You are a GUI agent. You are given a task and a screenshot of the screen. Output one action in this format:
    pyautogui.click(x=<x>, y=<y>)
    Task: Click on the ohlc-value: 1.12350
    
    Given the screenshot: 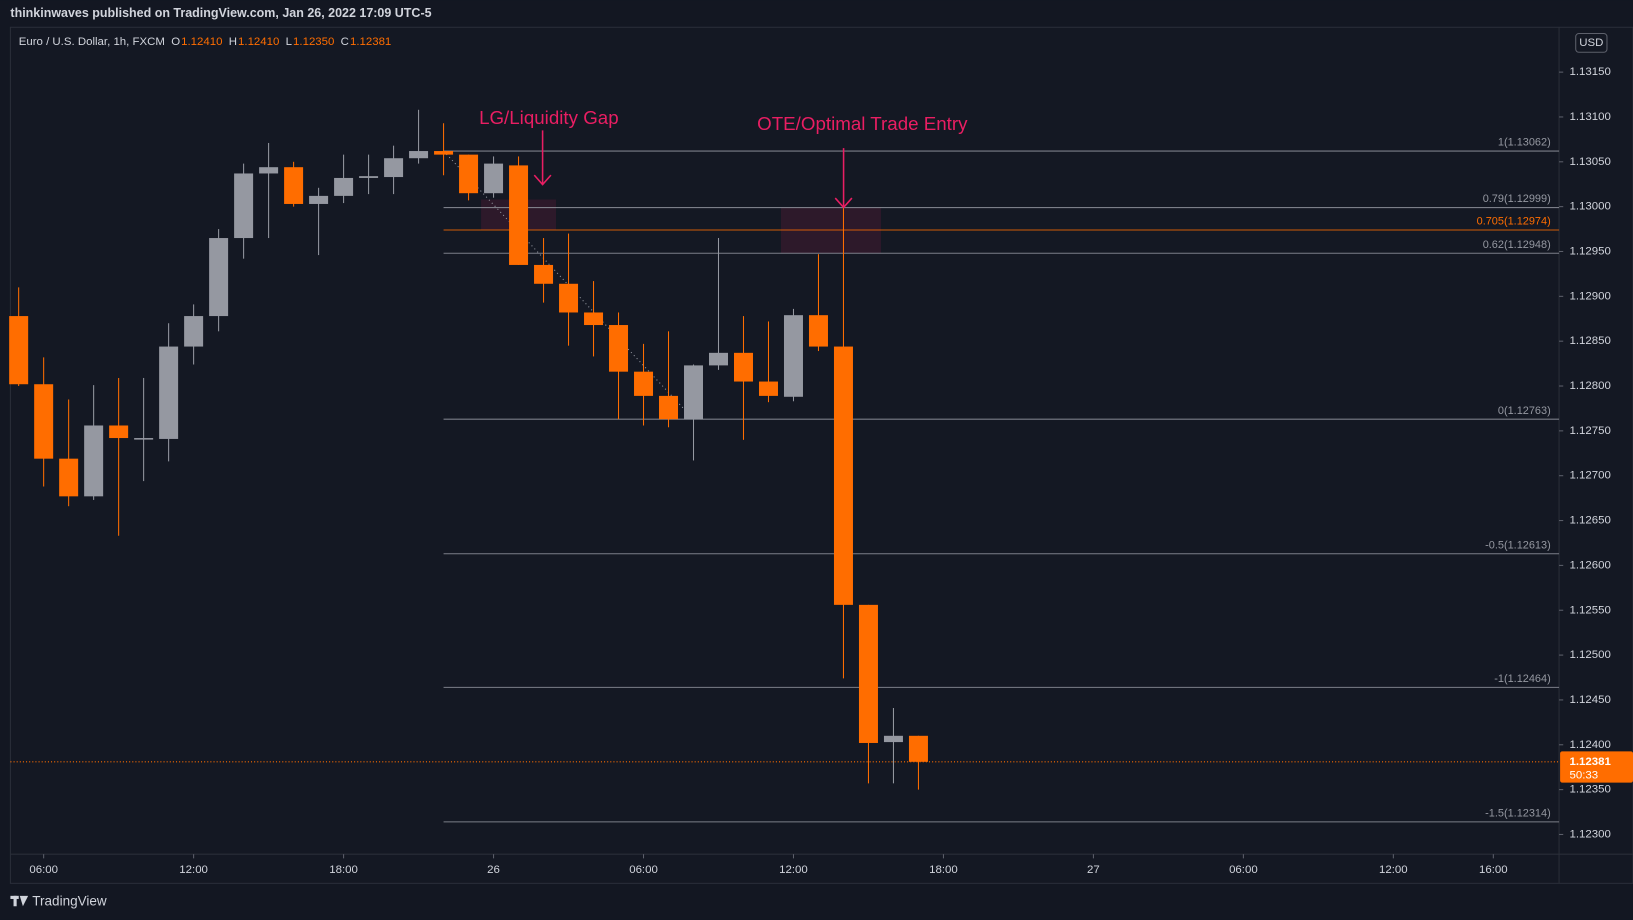 What is the action you would take?
    pyautogui.click(x=313, y=42)
    